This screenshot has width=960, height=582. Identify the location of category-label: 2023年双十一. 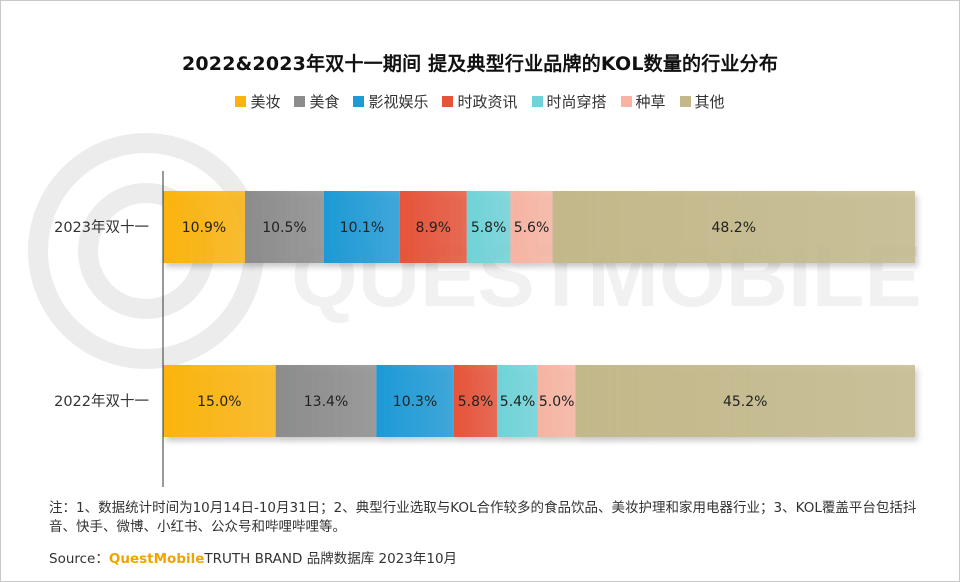
(101, 227).